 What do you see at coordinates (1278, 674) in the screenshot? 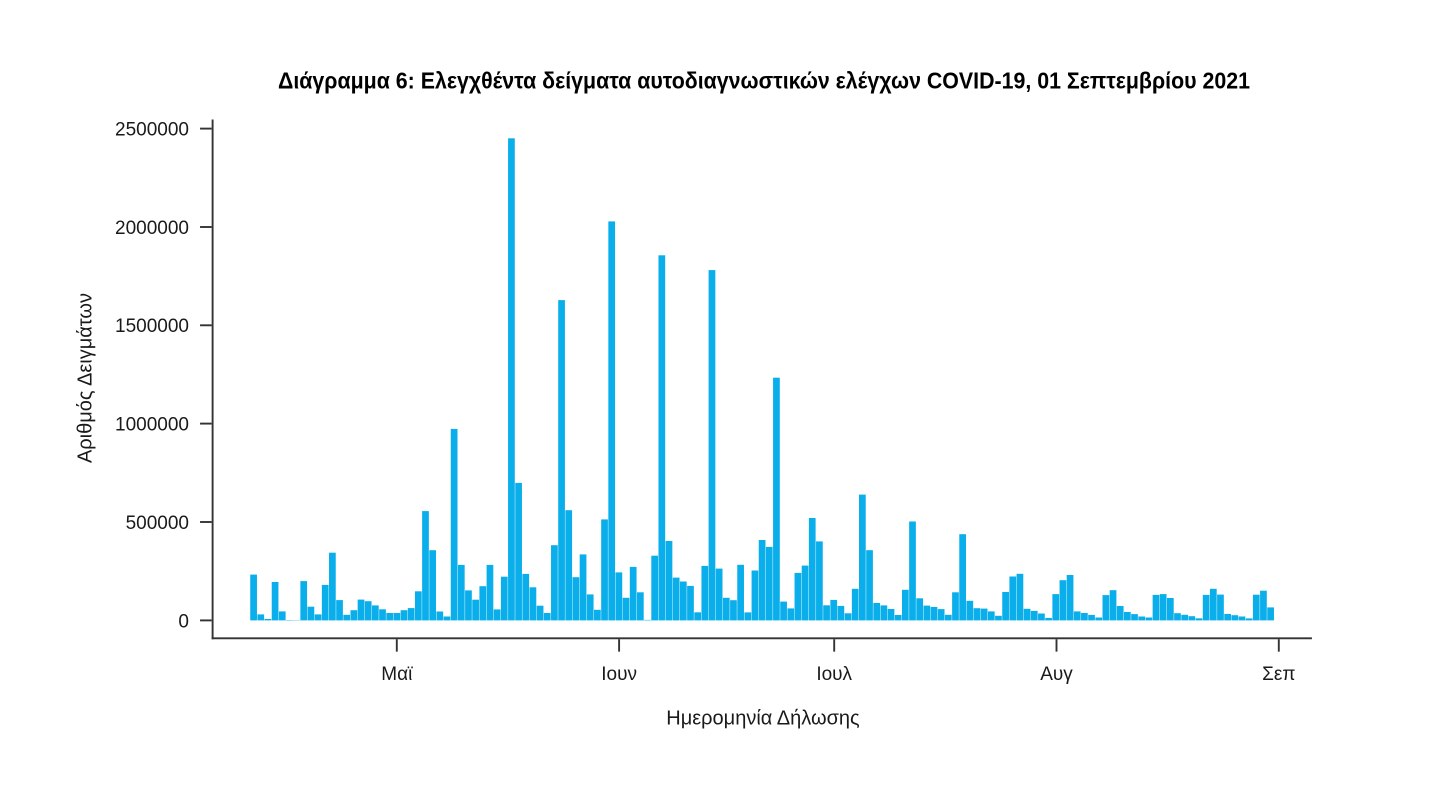
I see `svg-text: Σεπ` at bounding box center [1278, 674].